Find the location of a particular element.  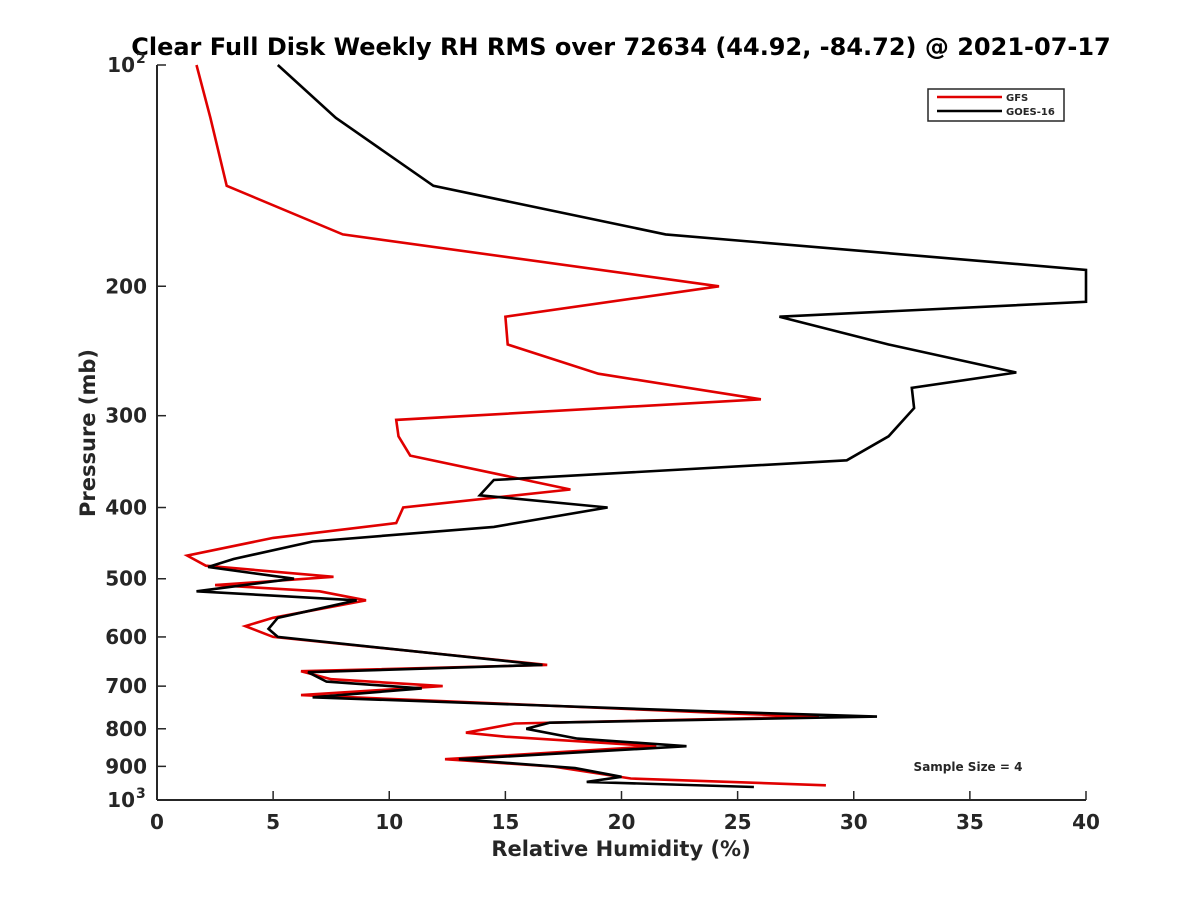

y-tick-label: 600 is located at coordinates (126, 637).